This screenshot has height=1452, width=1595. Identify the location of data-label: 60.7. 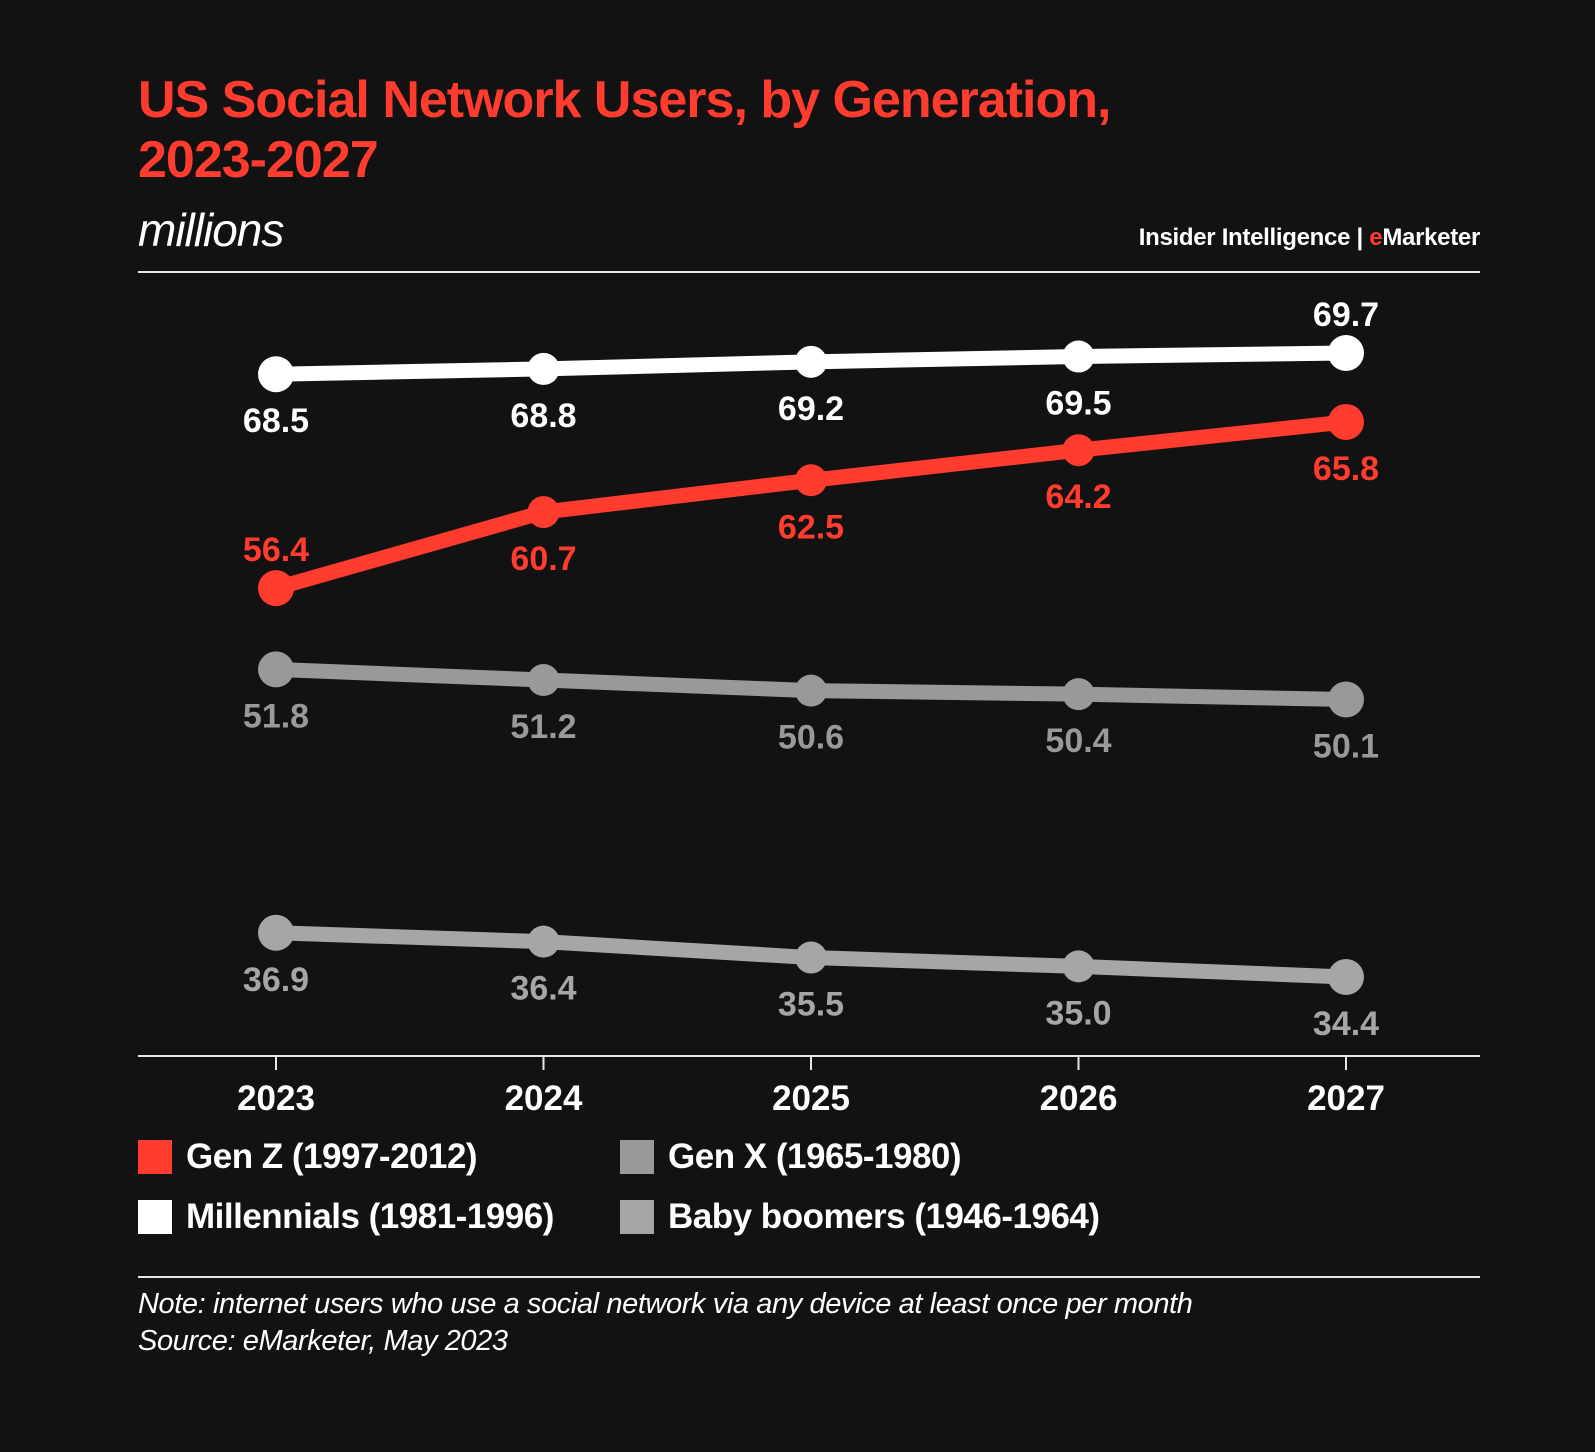
(543, 559).